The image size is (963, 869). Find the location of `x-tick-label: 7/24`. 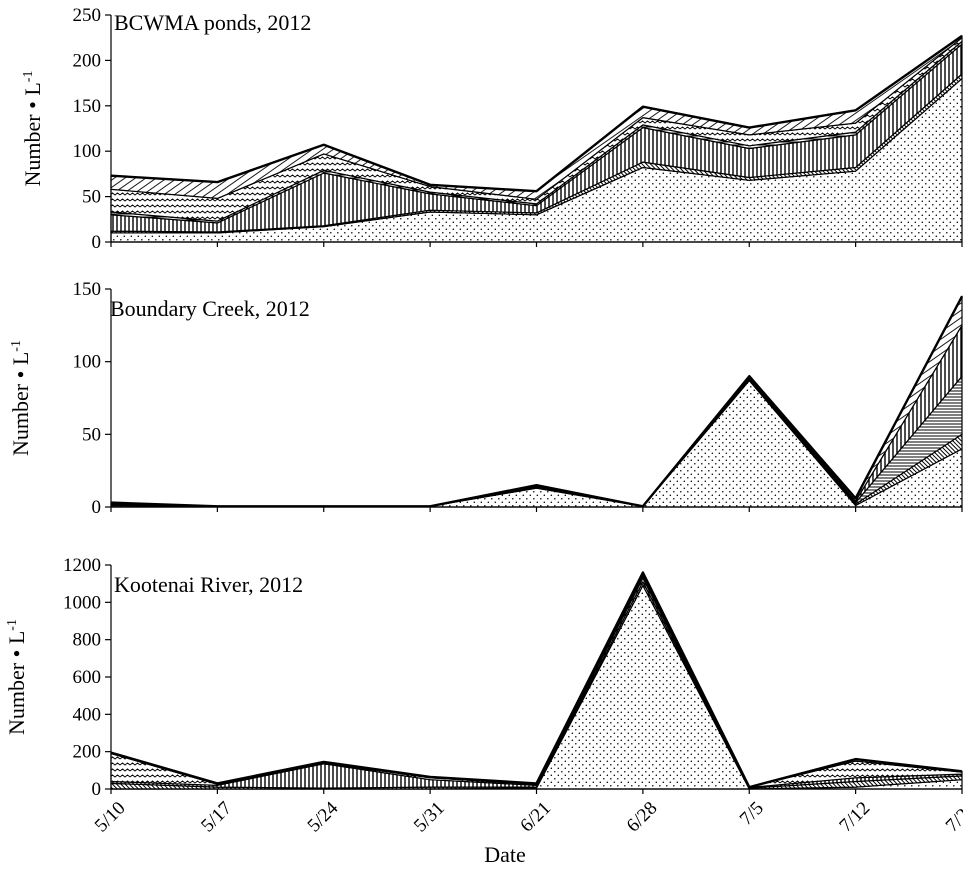

x-tick-label: 7/24 is located at coordinates (952, 816).